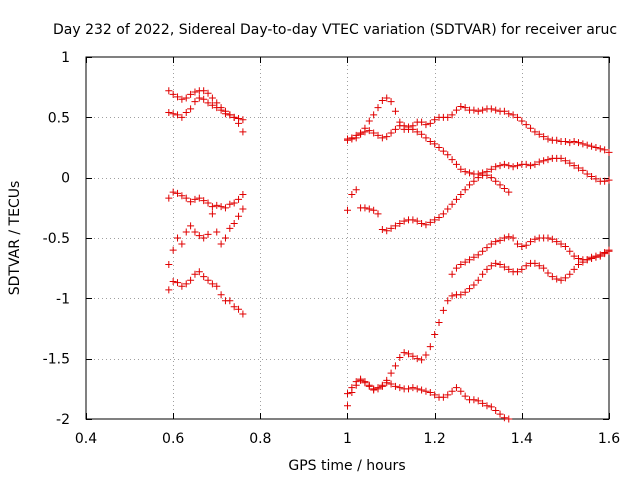 This screenshot has width=640, height=480. What do you see at coordinates (522, 439) in the screenshot?
I see `x-tick-label: 1.4` at bounding box center [522, 439].